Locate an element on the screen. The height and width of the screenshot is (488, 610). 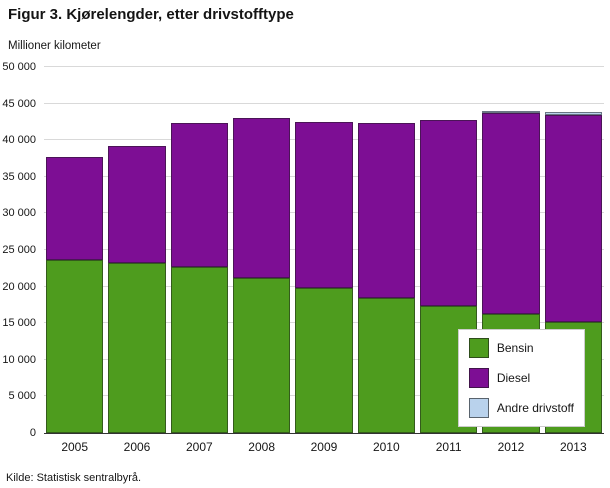
source-note: Kilde: Statistisk sentralbyrå. is located at coordinates (74, 478).